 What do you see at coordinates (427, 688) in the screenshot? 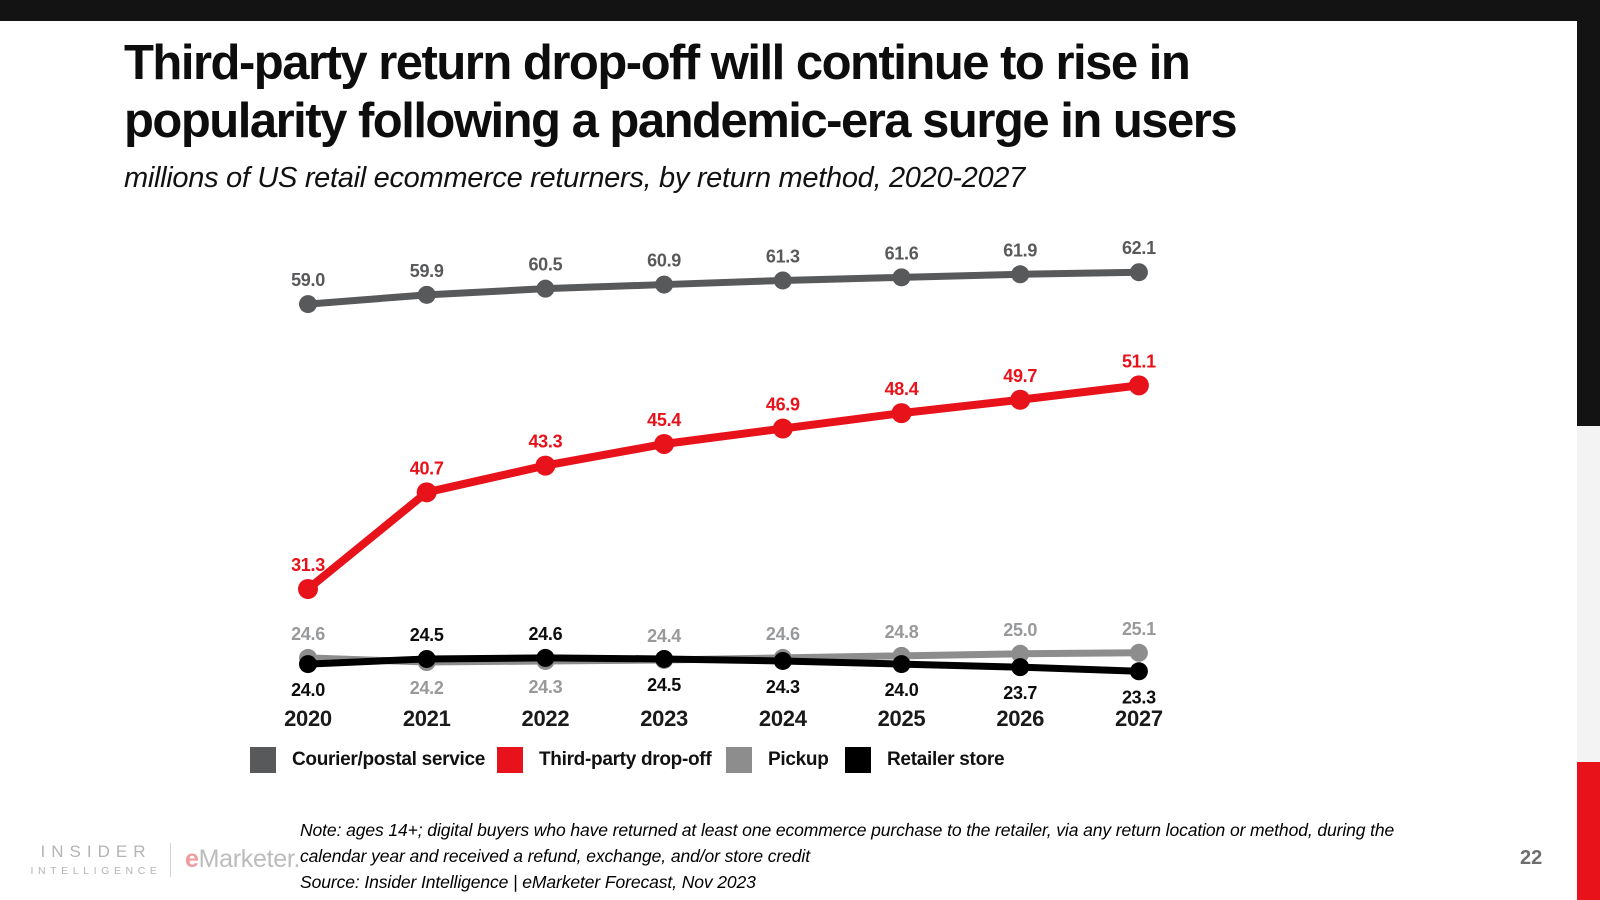
I see `value-label-pickup: 24.2` at bounding box center [427, 688].